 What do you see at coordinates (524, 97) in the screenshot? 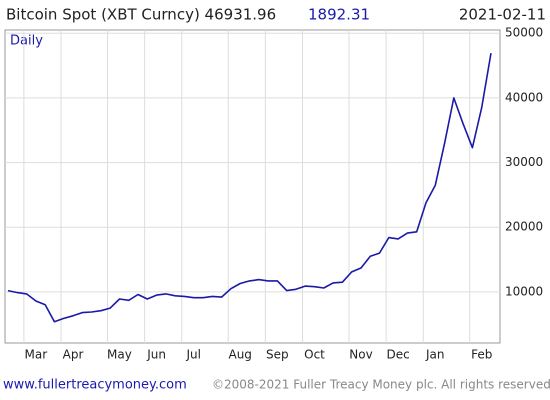
I see `y-tick-label: 40000` at bounding box center [524, 97].